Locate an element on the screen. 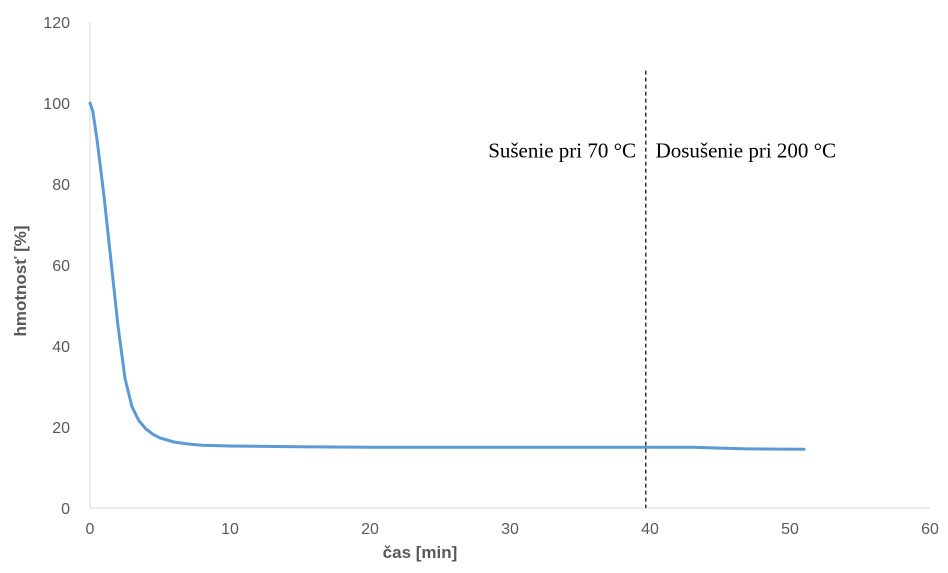 Image resolution: width=948 pixels, height=573 pixels. annotation-label: Sušenie pri 70 °C is located at coordinates (562, 151).